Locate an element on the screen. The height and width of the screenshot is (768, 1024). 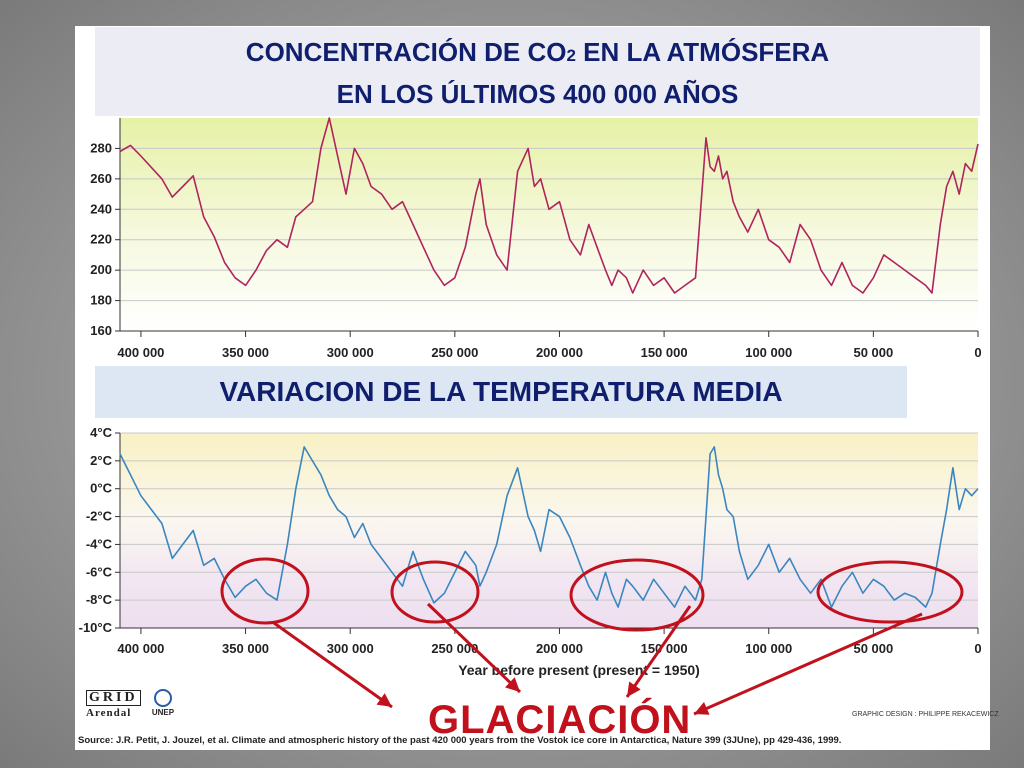
graphic-design-credit: GRAPHIC DESIGN : PHILIPPE REKACEWICZ is located at coordinates (925, 714).